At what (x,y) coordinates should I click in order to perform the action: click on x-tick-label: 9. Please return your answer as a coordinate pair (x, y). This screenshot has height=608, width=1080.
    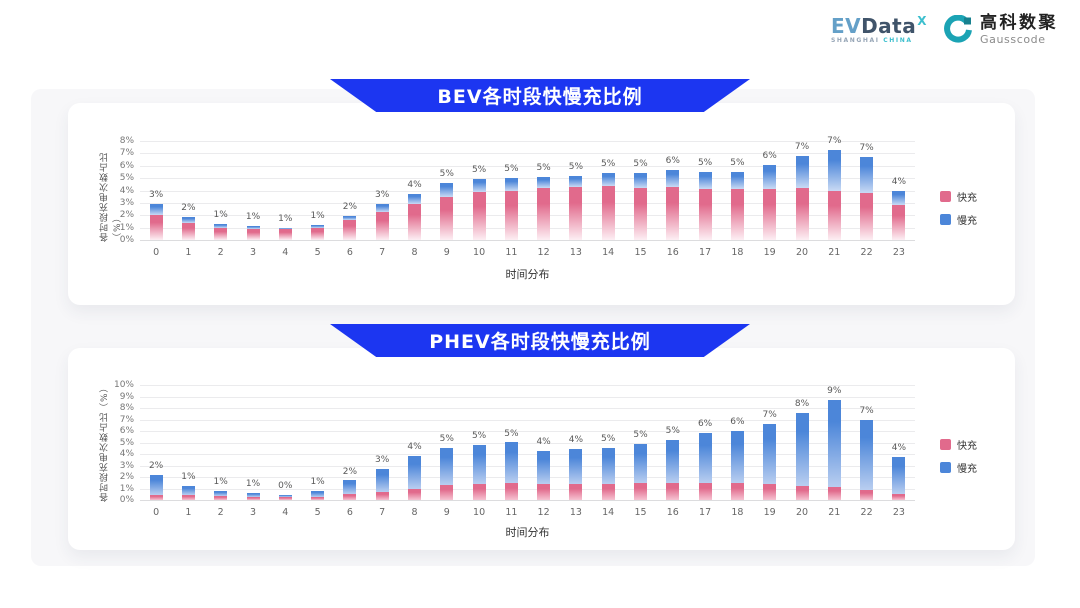
    Looking at the image, I should click on (446, 512).